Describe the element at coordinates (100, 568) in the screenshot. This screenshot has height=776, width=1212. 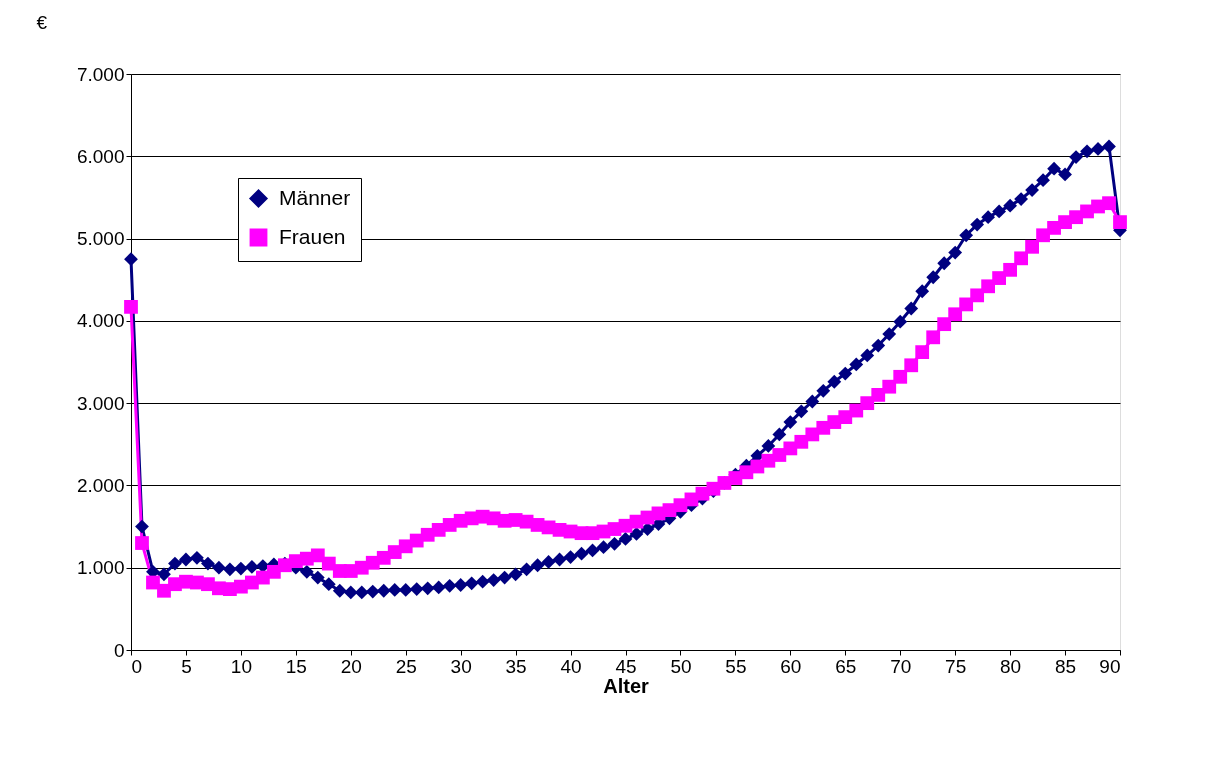
I see `y-tick-label: 1.000` at that location.